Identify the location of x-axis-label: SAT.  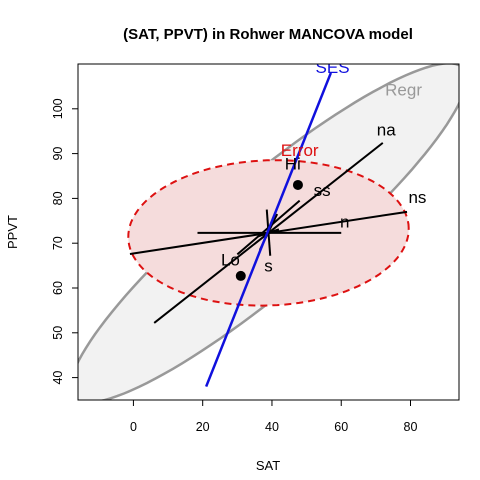
(268, 465).